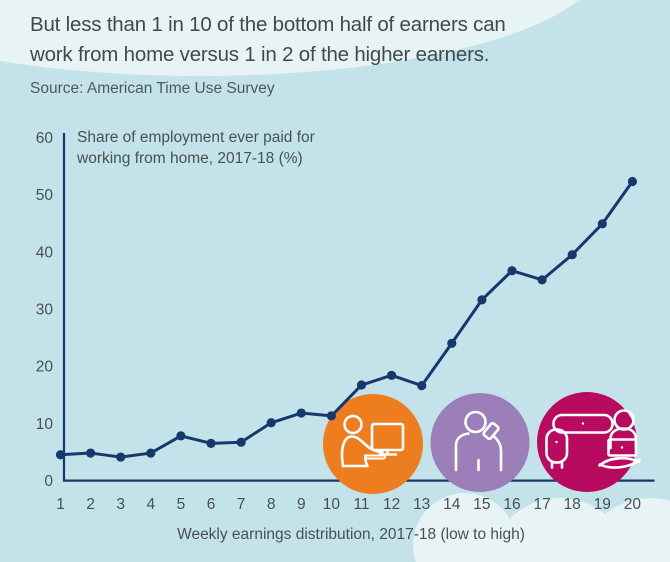 The image size is (670, 562). What do you see at coordinates (189, 158) in the screenshot?
I see `chart-annotation-line-2: working from home, 2017-18 (%)` at bounding box center [189, 158].